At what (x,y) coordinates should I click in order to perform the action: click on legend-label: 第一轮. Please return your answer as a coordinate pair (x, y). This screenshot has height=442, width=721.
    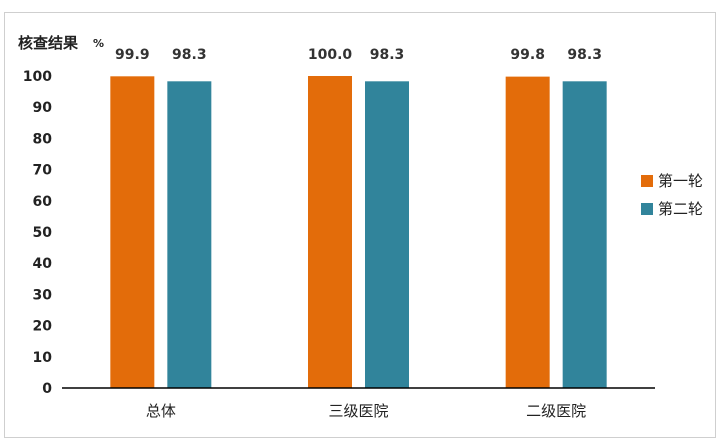
    Looking at the image, I should click on (680, 181).